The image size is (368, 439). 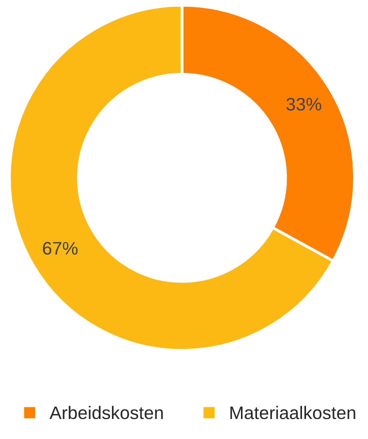 What do you see at coordinates (60, 248) in the screenshot?
I see `data-label: 67%` at bounding box center [60, 248].